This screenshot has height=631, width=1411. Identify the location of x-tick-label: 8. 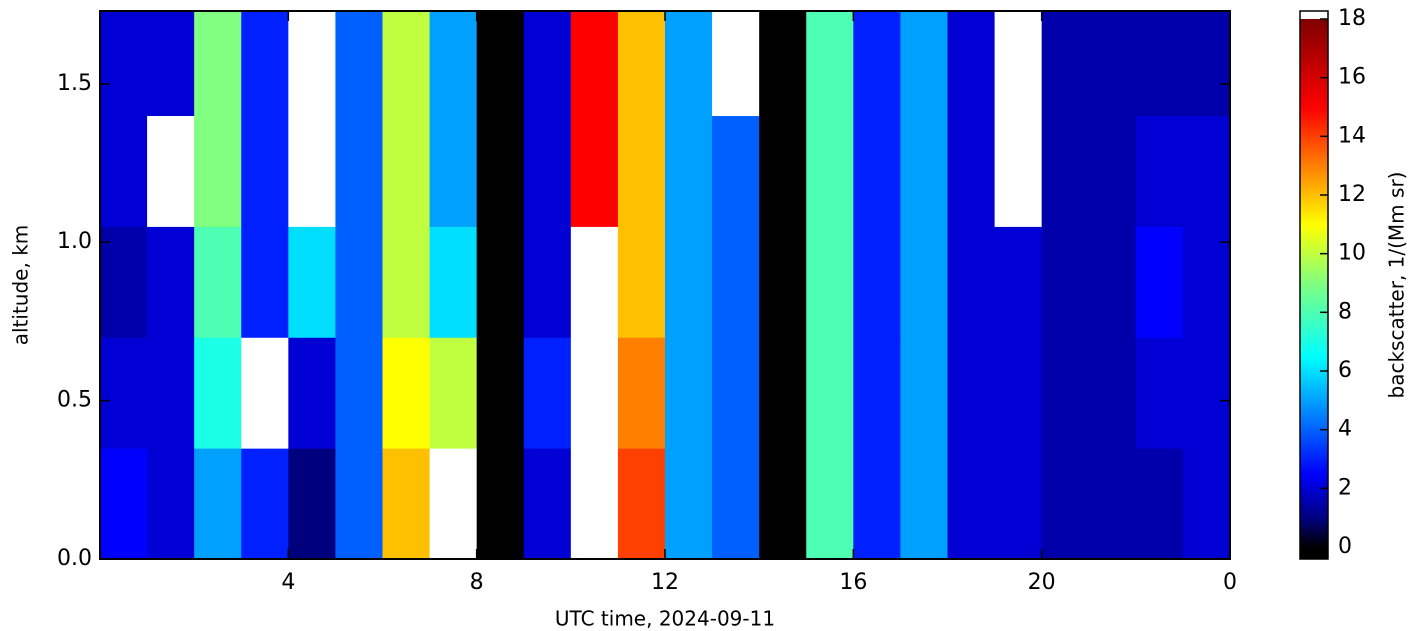
(477, 582).